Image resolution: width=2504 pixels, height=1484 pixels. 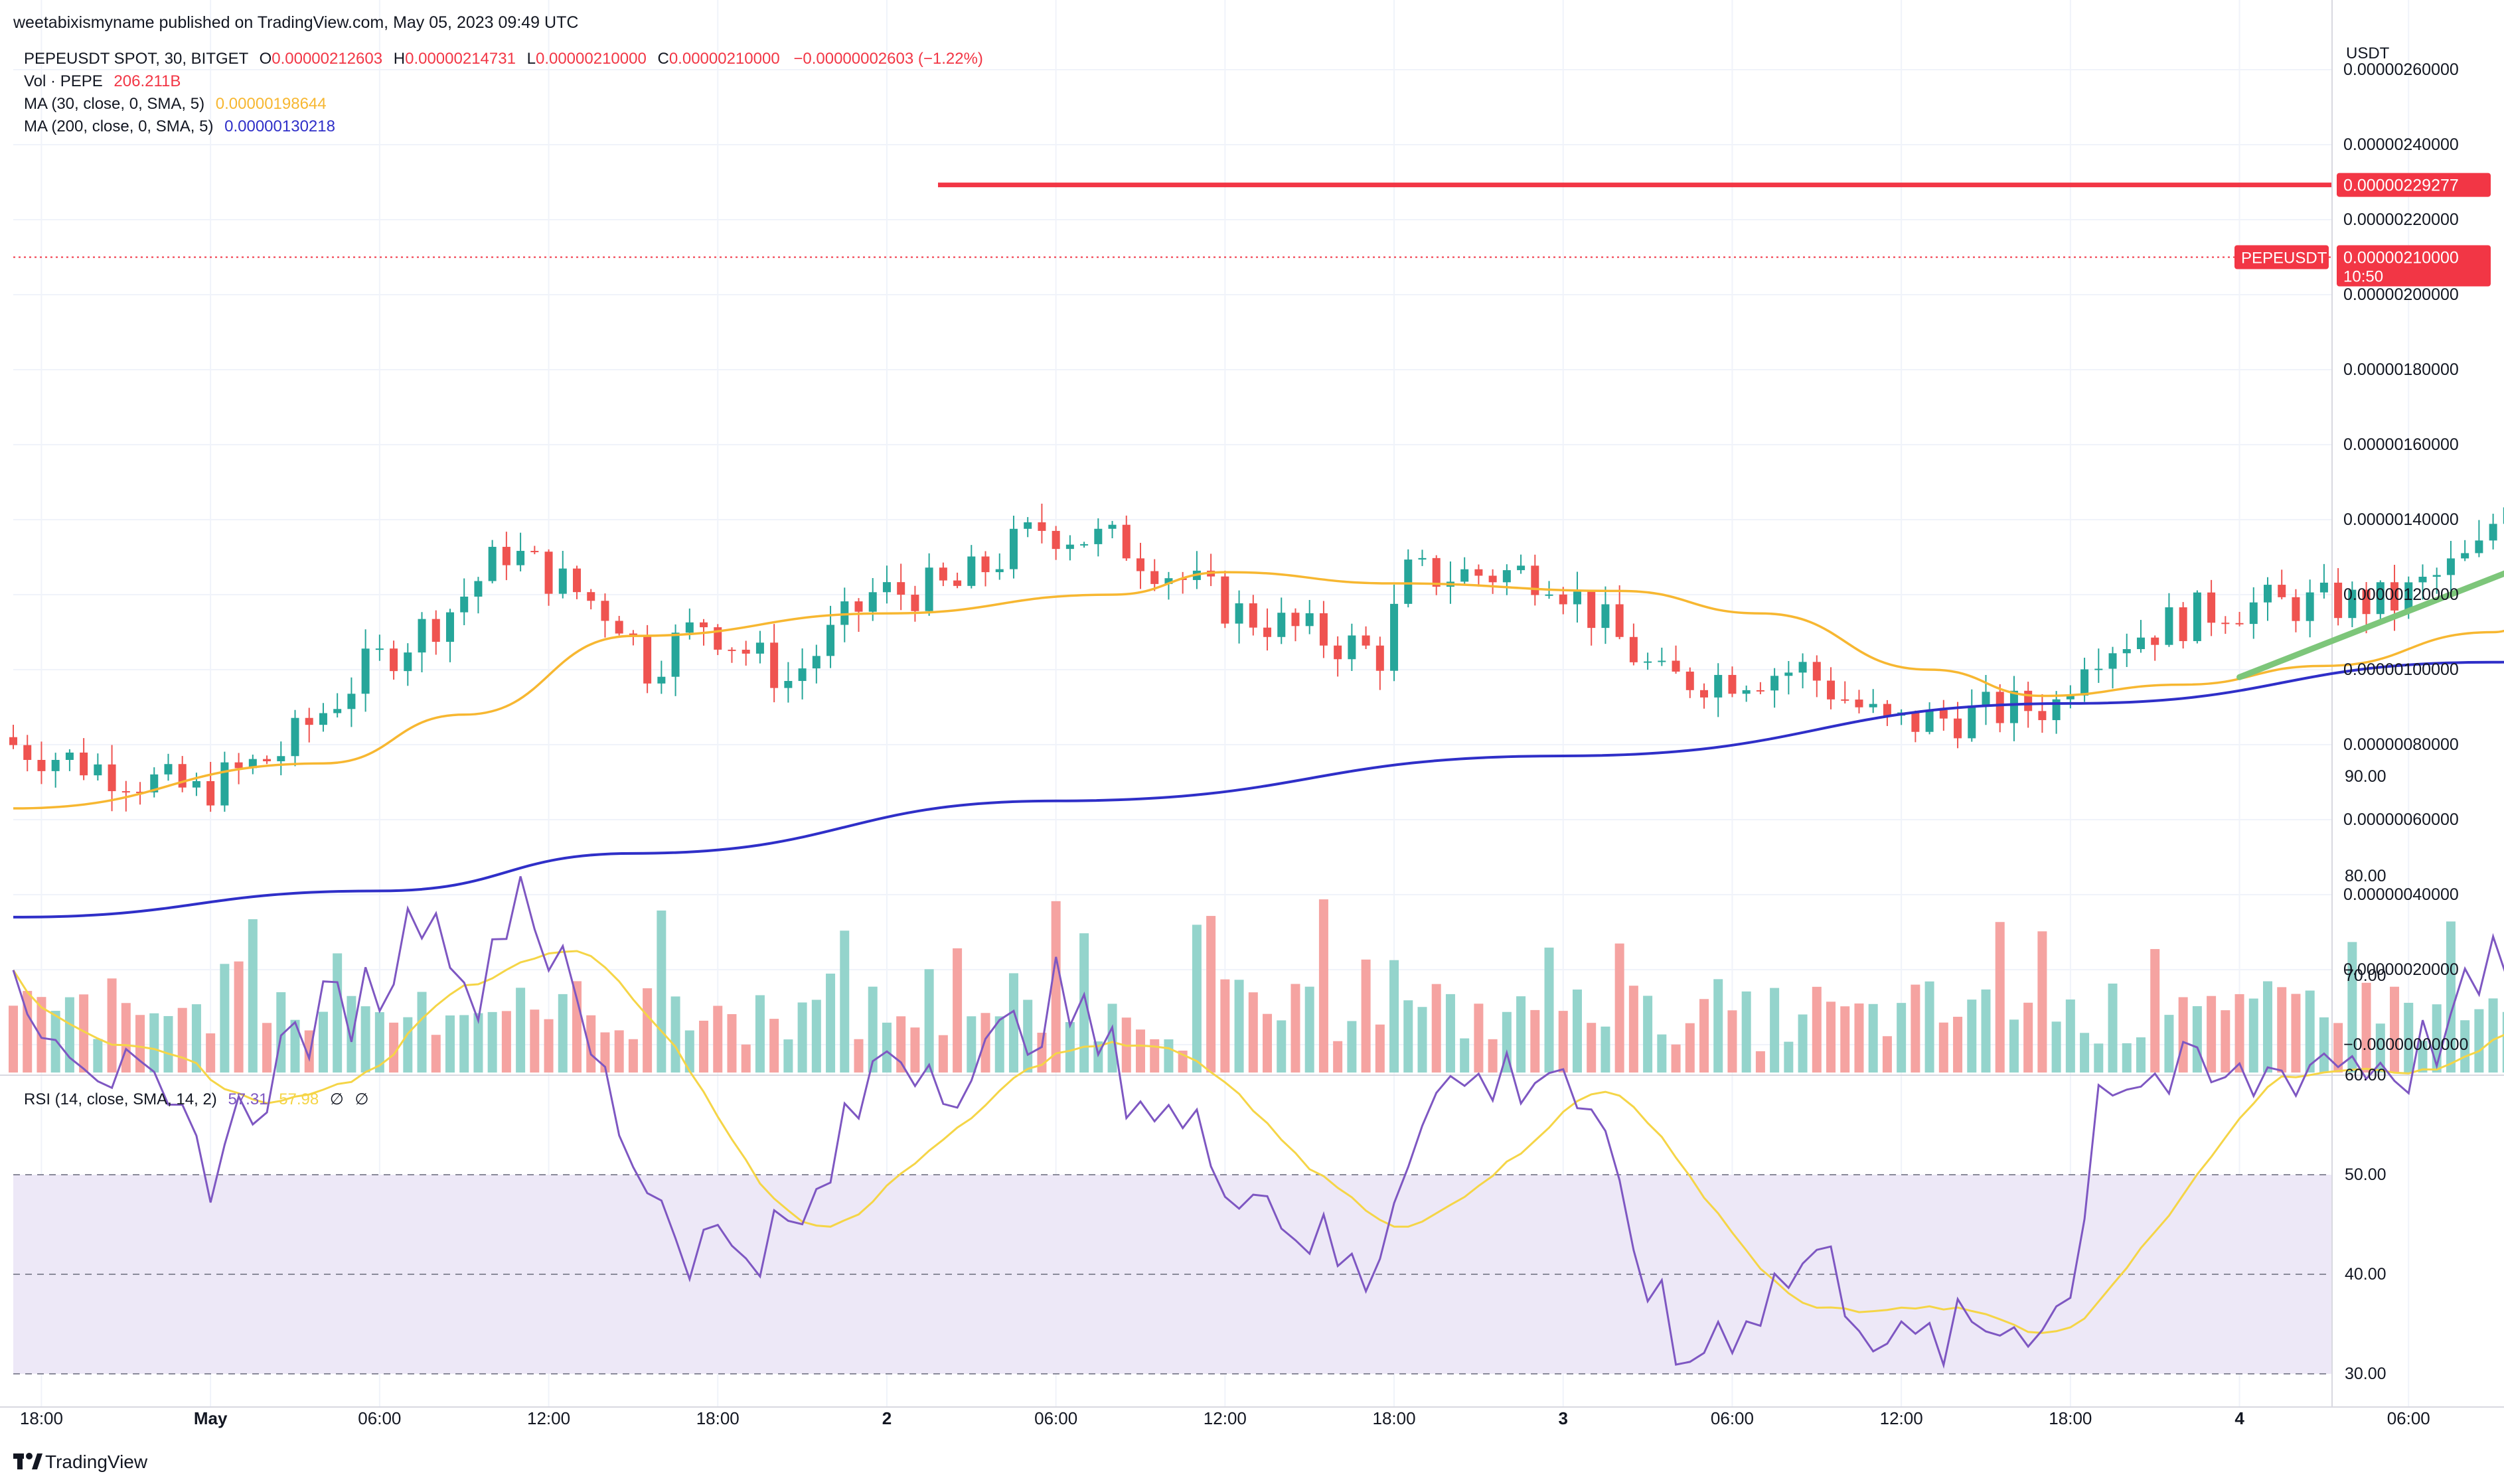 I want to click on ma200-legend: MA (200, close, 0, SMA, 5) 0.00000130218, so click(x=179, y=126).